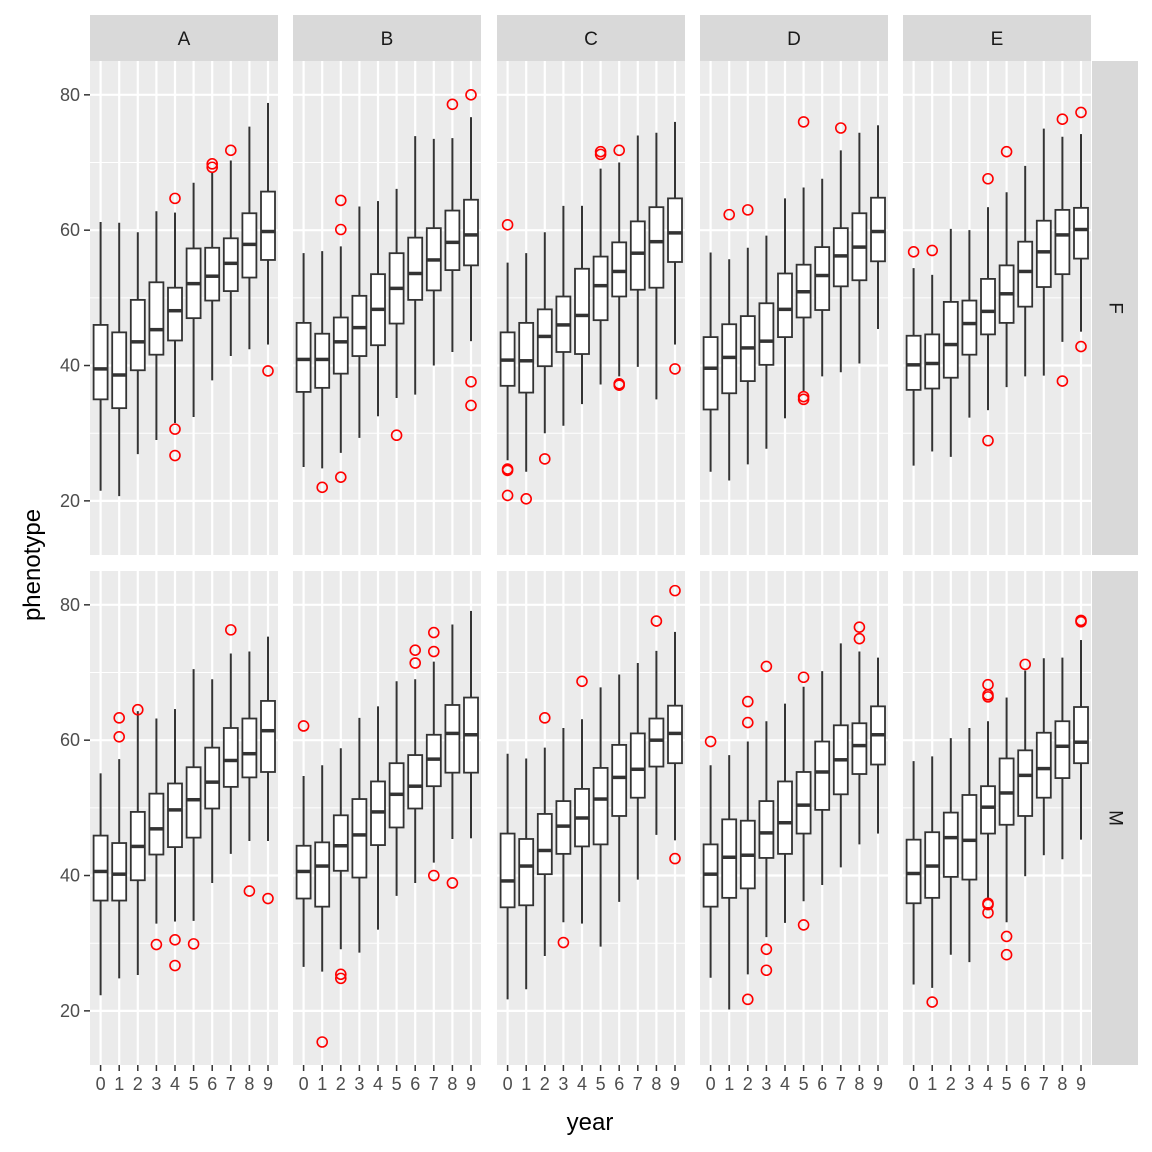 The height and width of the screenshot is (1152, 1152). I want to click on column-strip-E, so click(997, 38).